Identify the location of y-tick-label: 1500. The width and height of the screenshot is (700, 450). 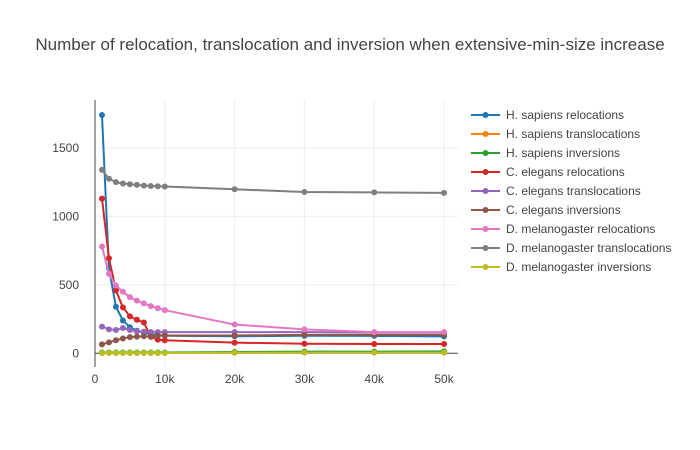
(65, 148).